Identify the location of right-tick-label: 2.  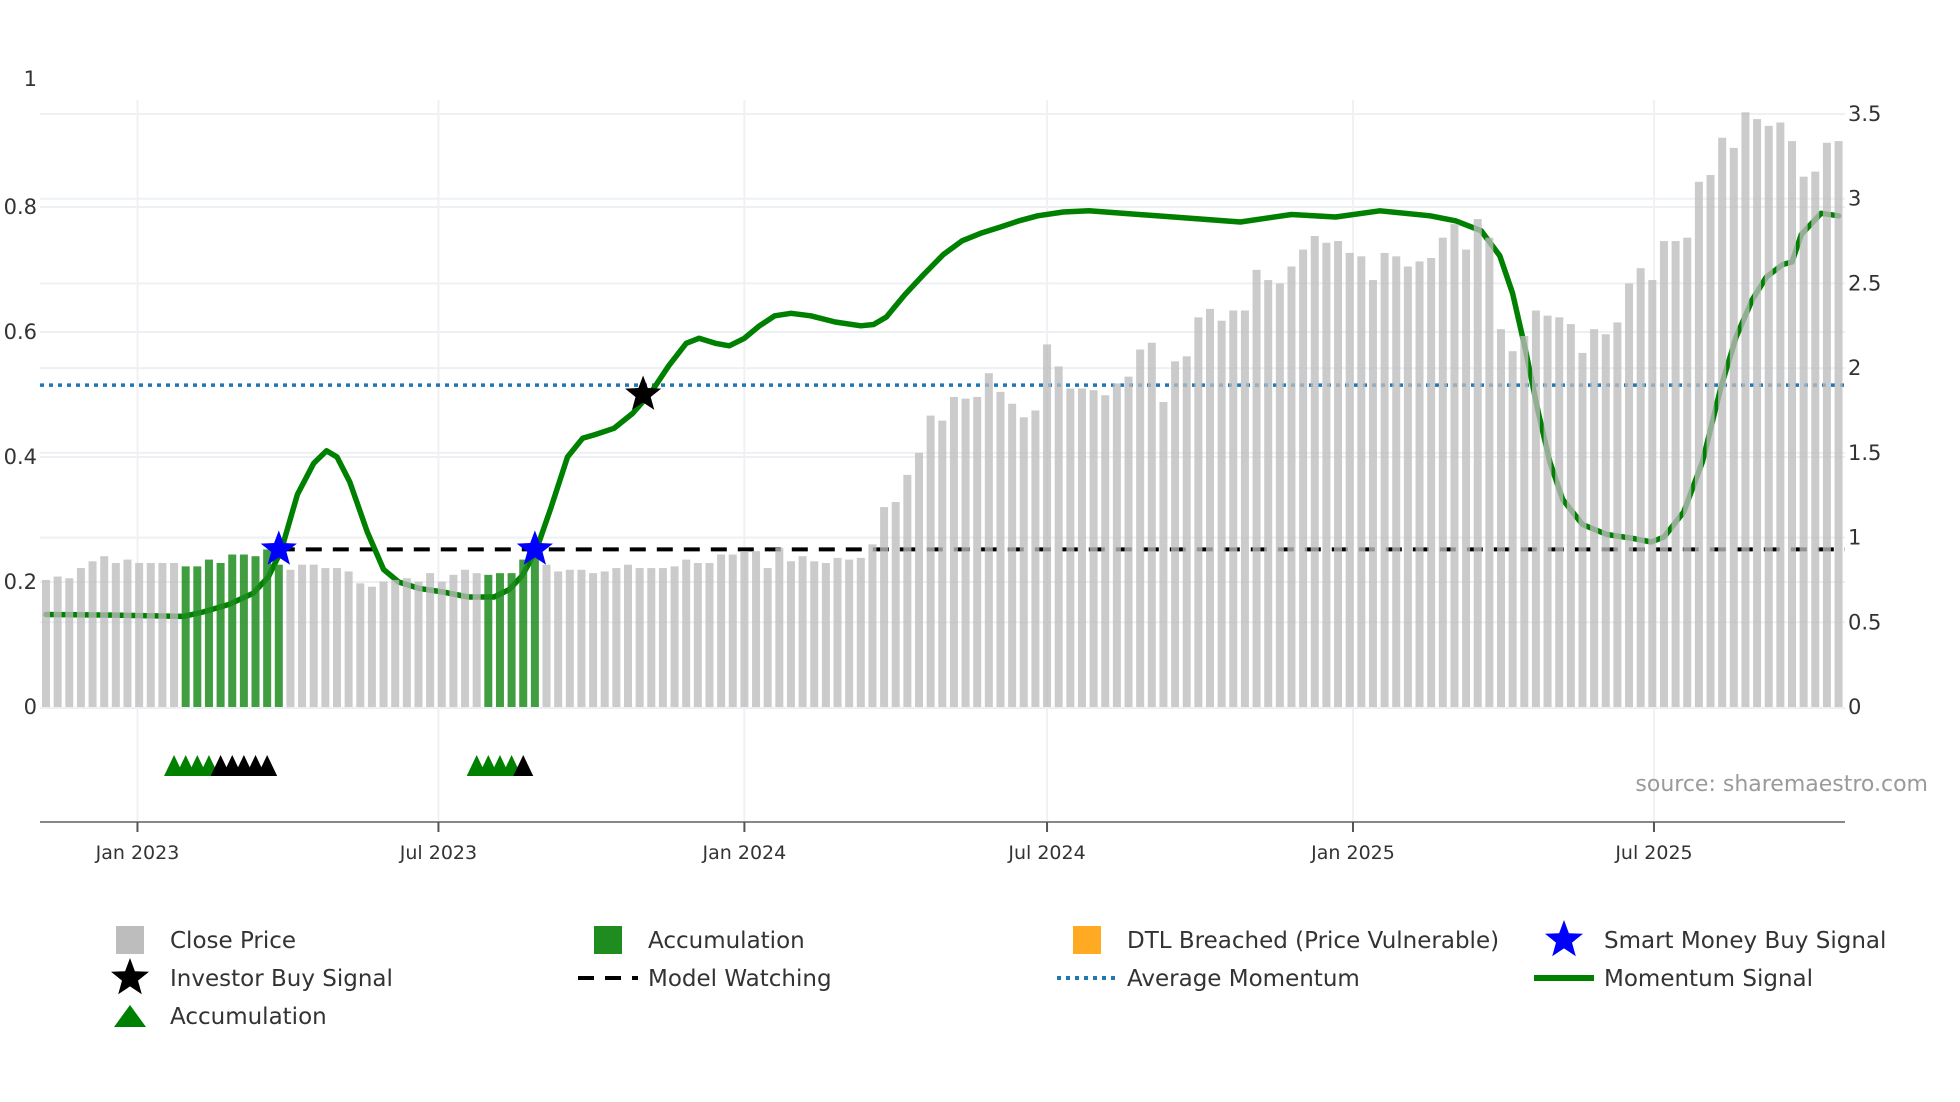
(1854, 368).